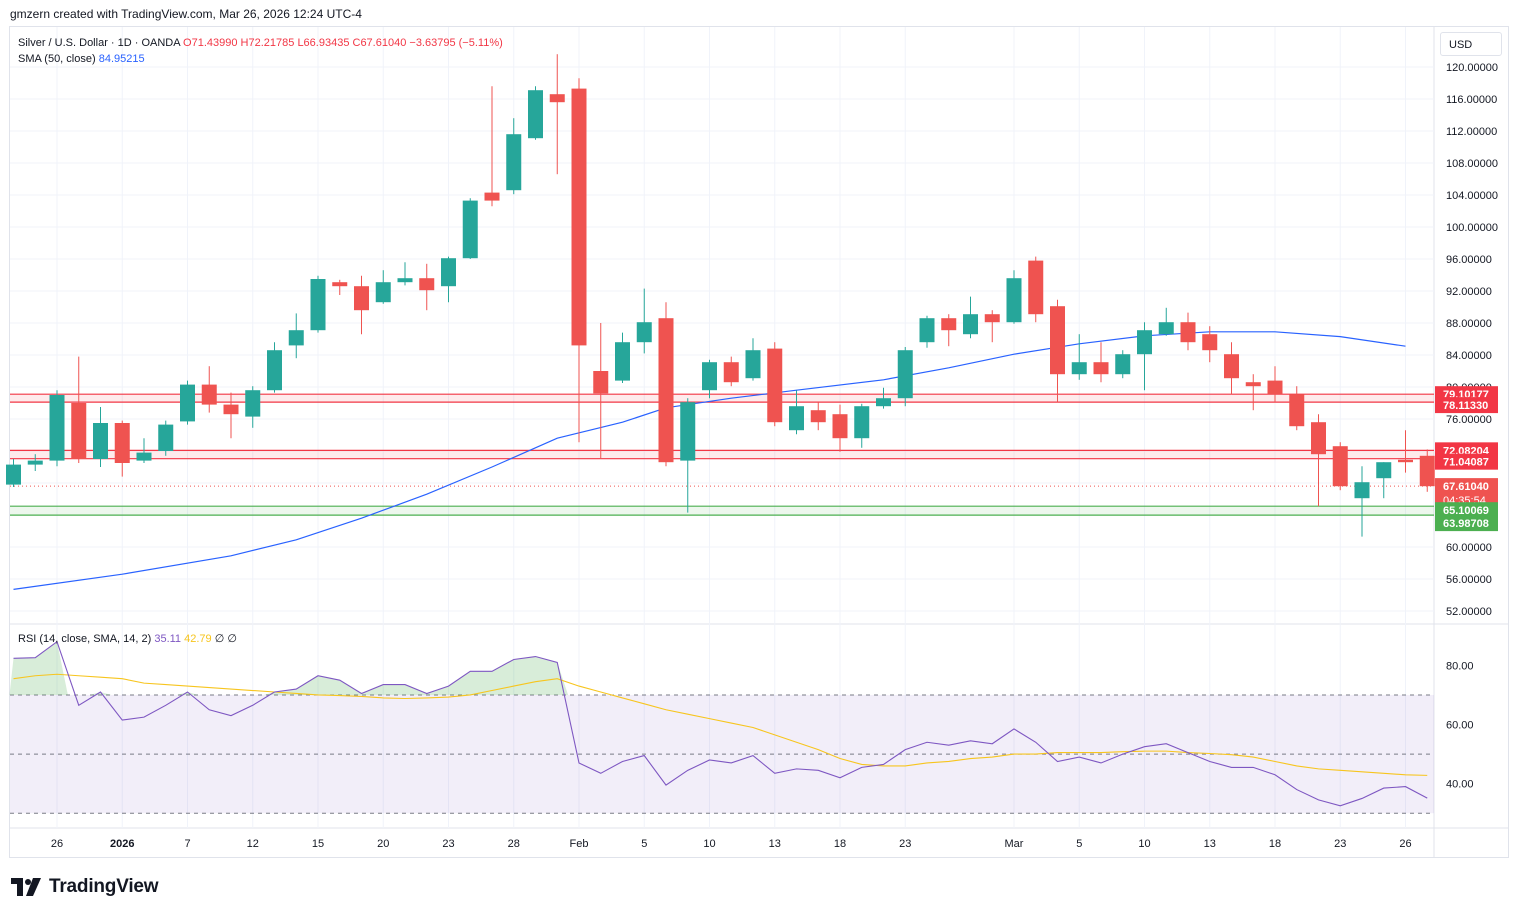 The width and height of the screenshot is (1519, 917). I want to click on level-78-label: 78.11330, so click(1465, 406).